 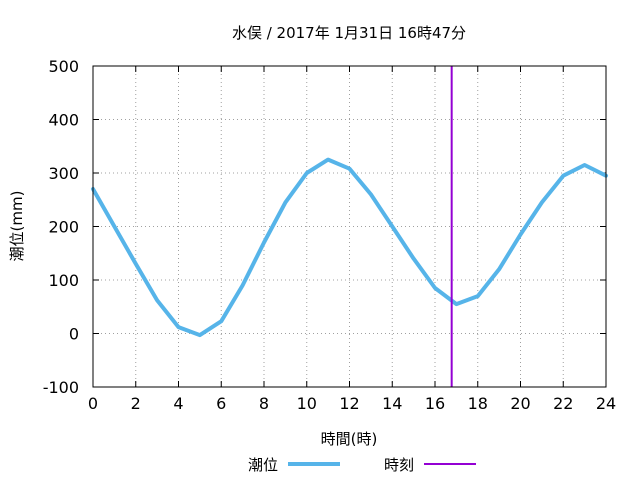 What do you see at coordinates (17, 226) in the screenshot?
I see `y-axis-label: 潮位(mm)` at bounding box center [17, 226].